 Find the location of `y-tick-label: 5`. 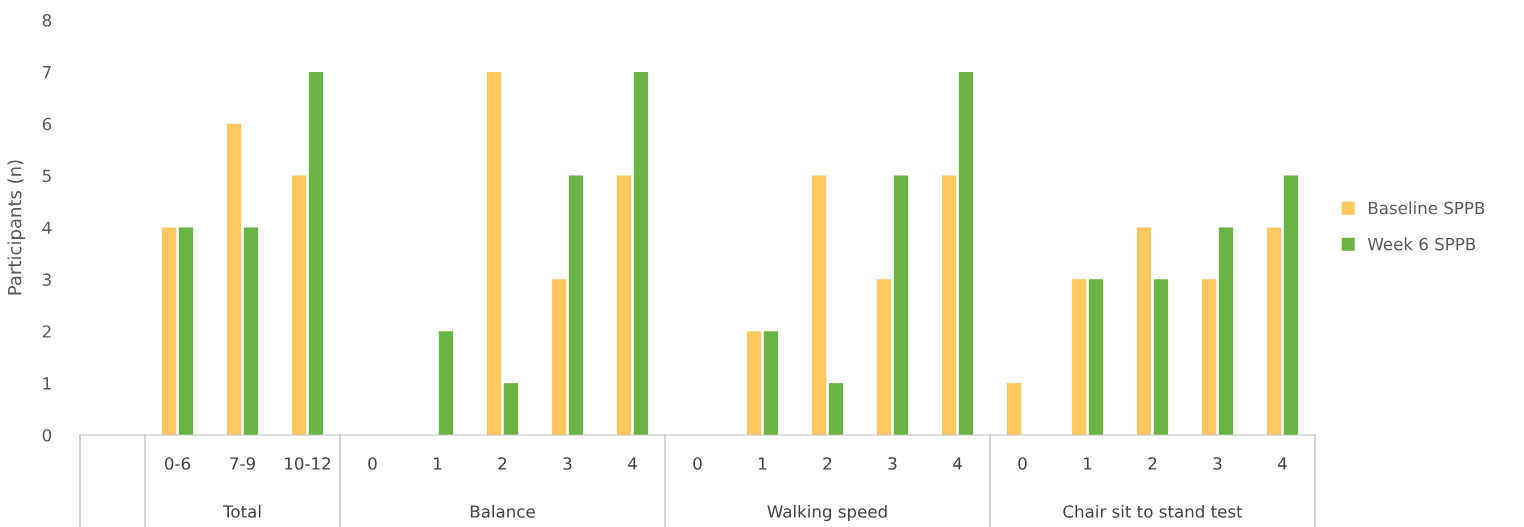

y-tick-label: 5 is located at coordinates (46, 176).